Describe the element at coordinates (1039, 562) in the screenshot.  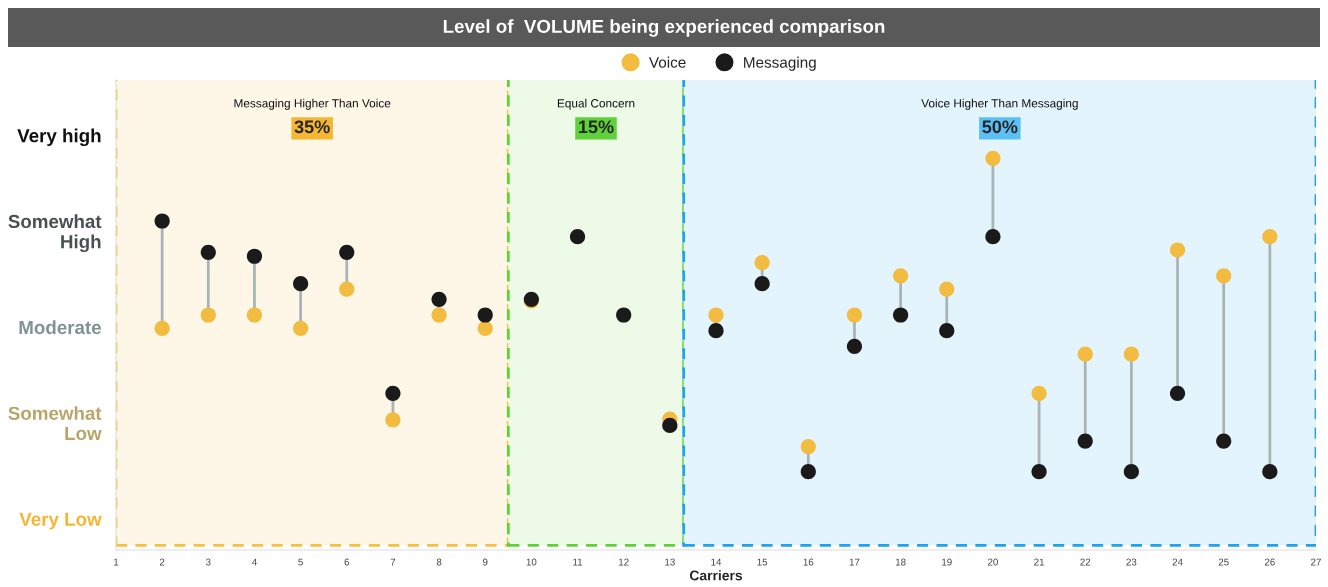
I see `x-tick-label: 21` at that location.